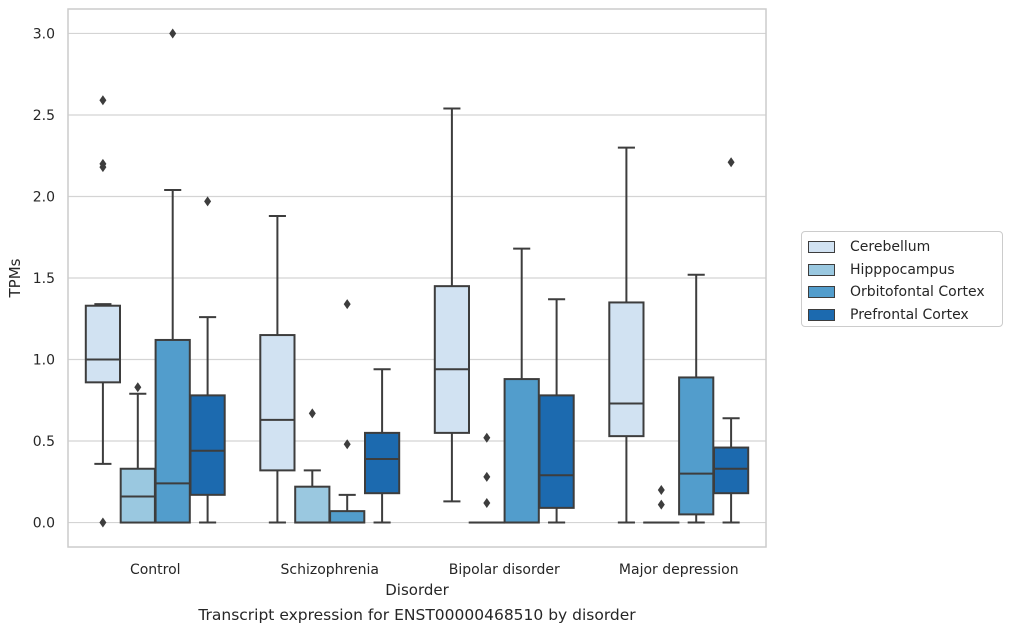 The width and height of the screenshot is (1014, 634). Describe the element at coordinates (890, 247) in the screenshot. I see `legend-label: Cerebellum` at that location.